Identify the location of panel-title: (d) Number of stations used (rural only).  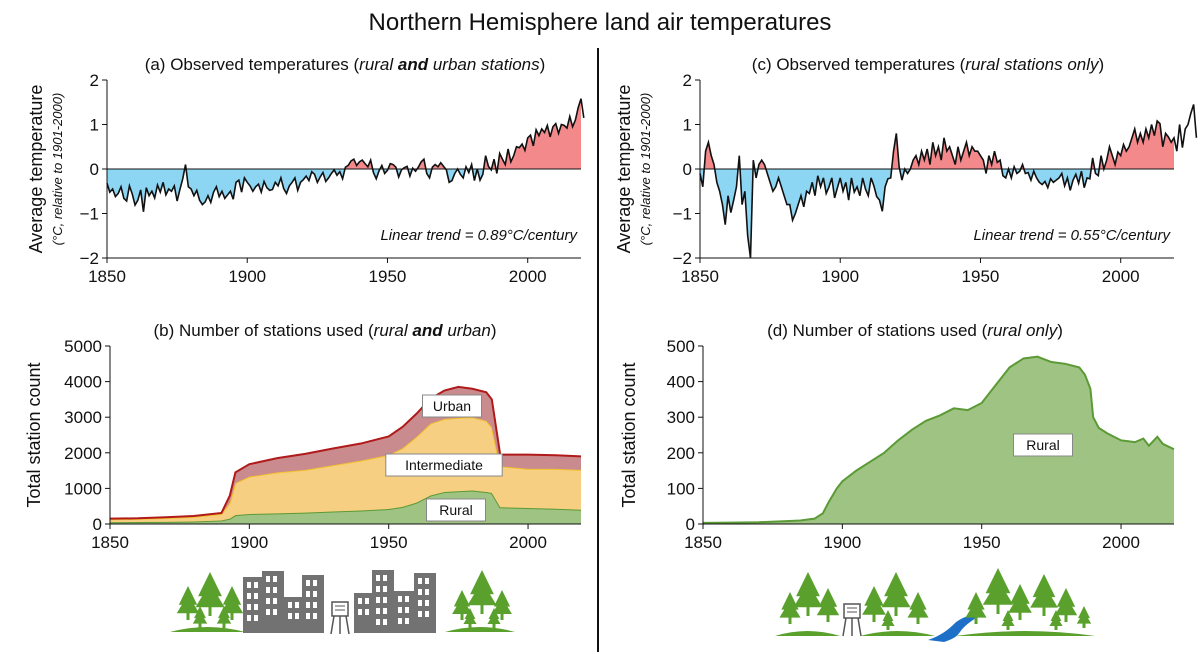
(915, 330).